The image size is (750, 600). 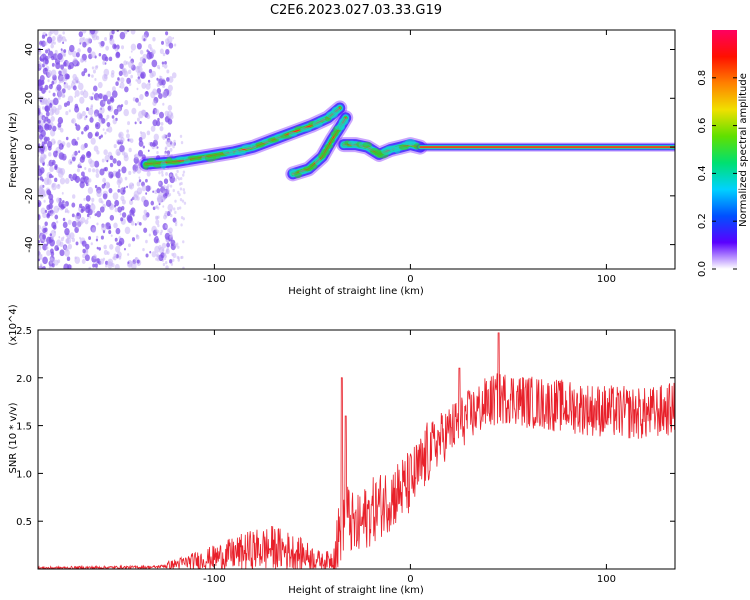 What do you see at coordinates (702, 126) in the screenshot?
I see `colorbar-tick-label: 0.6` at bounding box center [702, 126].